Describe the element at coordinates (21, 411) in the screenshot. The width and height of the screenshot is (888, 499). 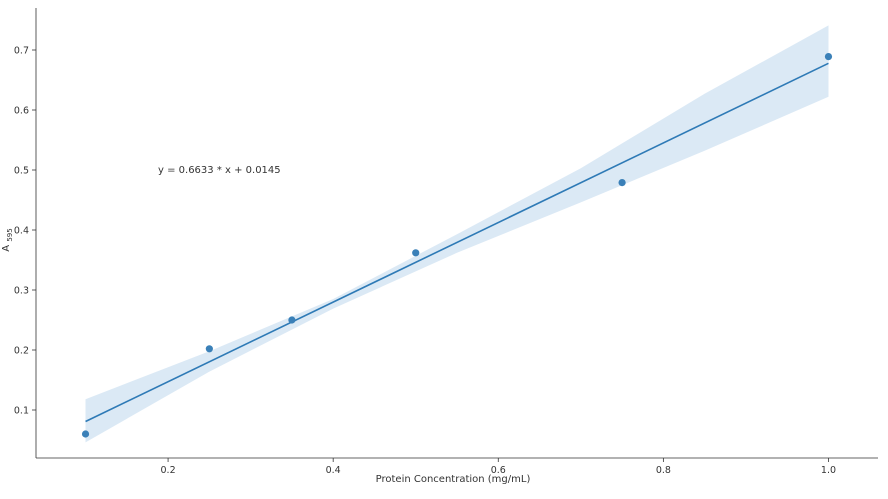
I see `y-tick-label: 0.1` at that location.